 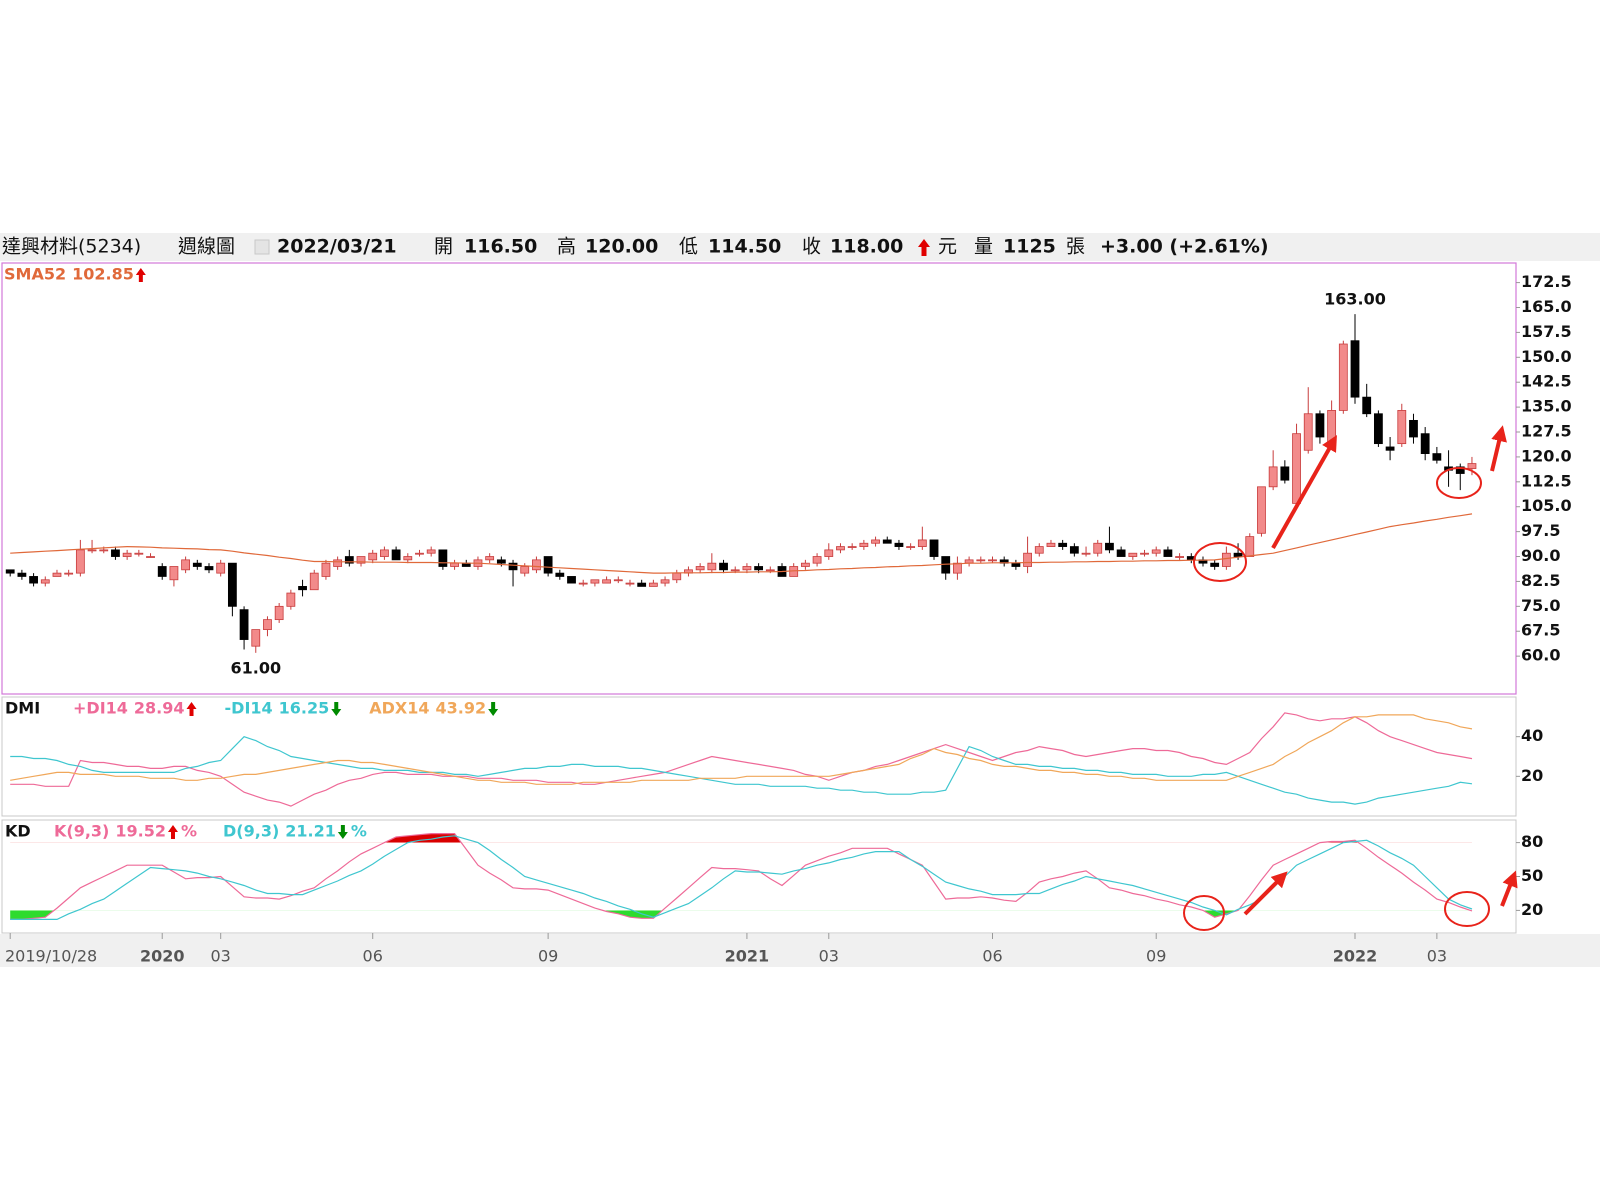 I want to click on down-arrow-icon, so click(x=336, y=709).